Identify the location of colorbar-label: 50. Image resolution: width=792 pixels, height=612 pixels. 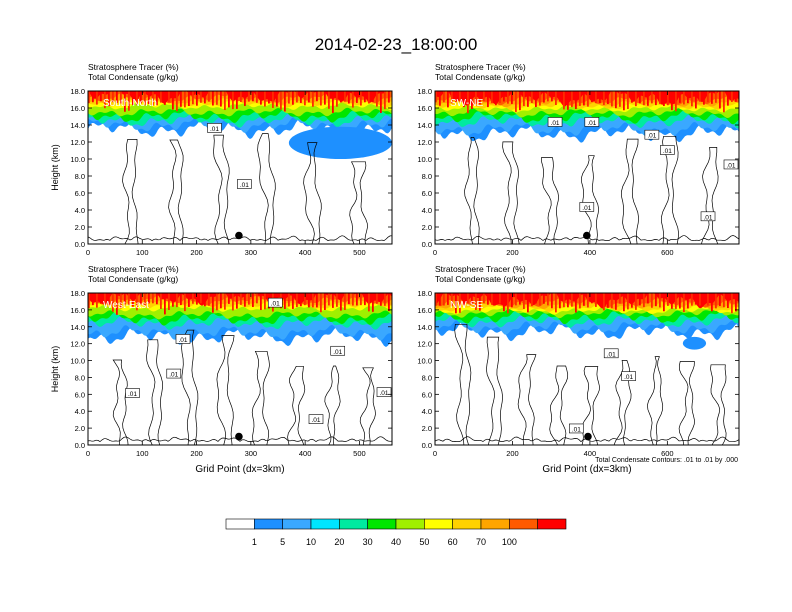
(424, 542).